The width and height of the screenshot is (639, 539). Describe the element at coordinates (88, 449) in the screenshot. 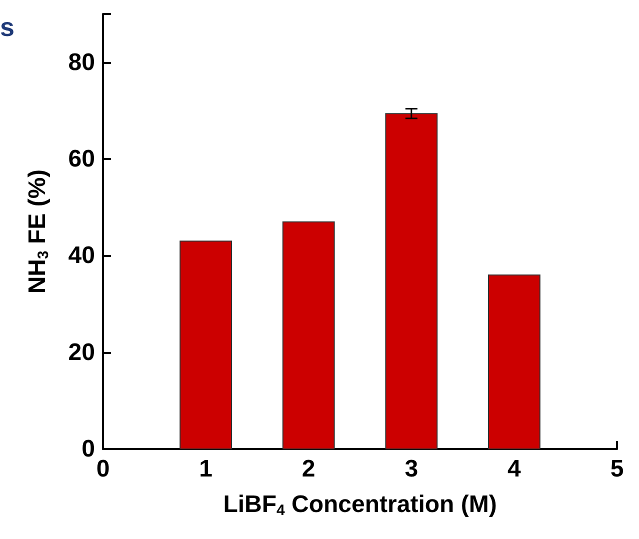

I see `y-tick-label: 0` at that location.